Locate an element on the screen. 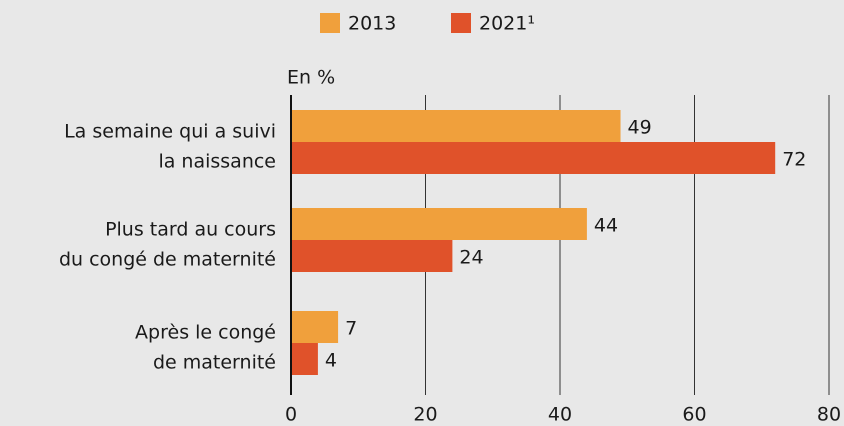 This screenshot has width=844, height=426. legend-label: 2021¹ is located at coordinates (507, 24).